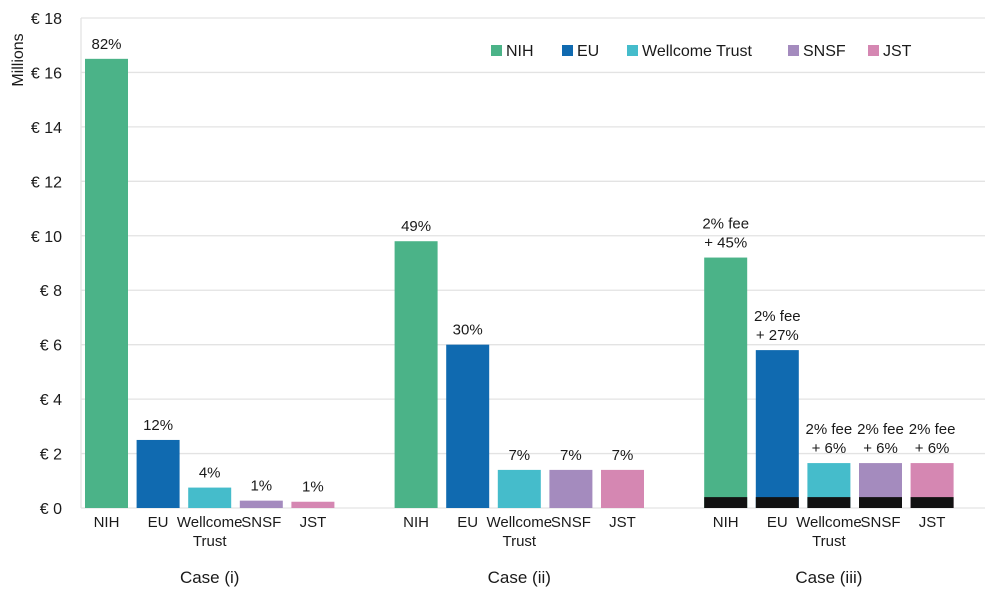  I want to click on data-label: 12%, so click(158, 425).